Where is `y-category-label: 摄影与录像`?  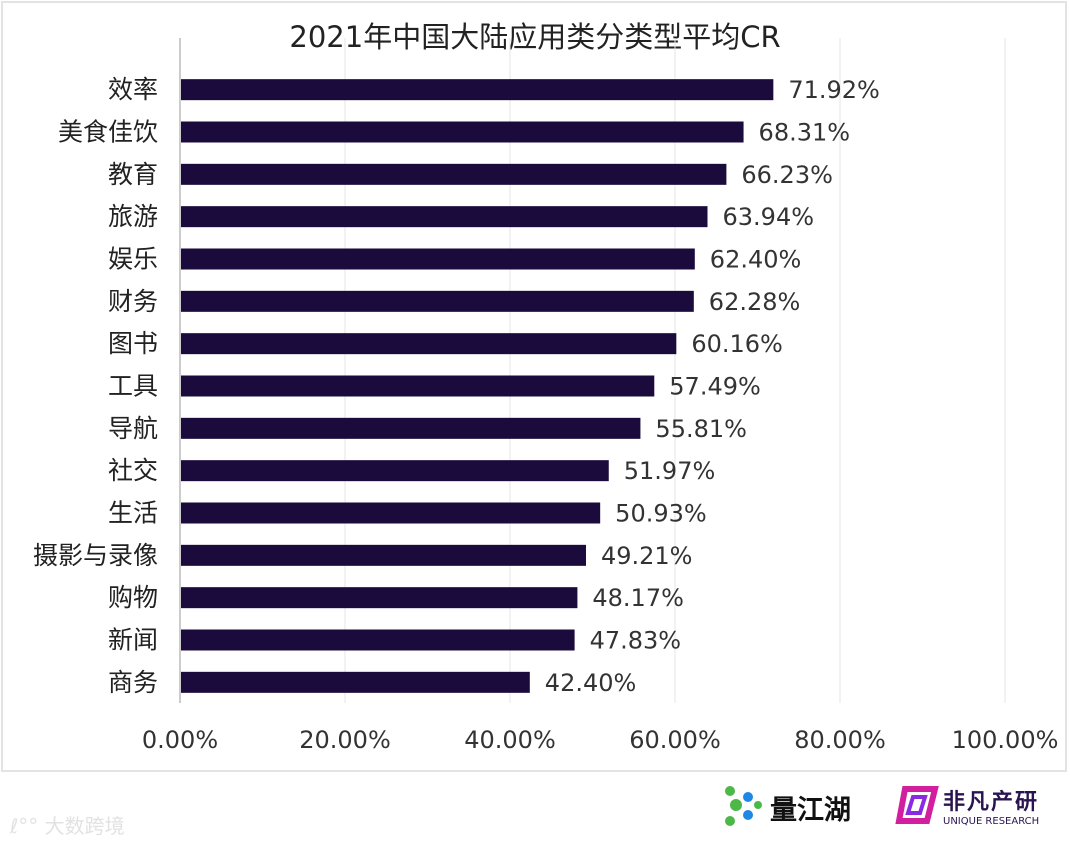
y-category-label: 摄影与录像 is located at coordinates (95, 555).